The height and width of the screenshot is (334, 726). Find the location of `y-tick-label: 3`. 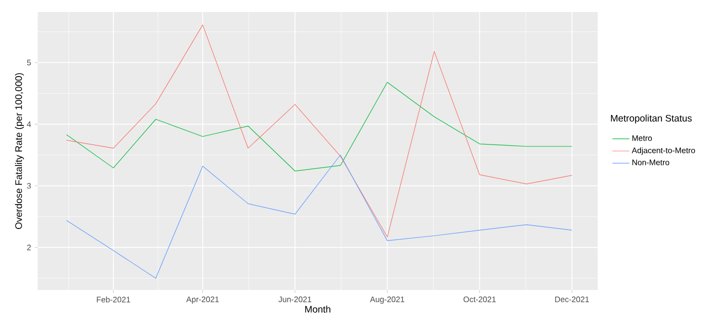

y-tick-label: 3 is located at coordinates (29, 185).